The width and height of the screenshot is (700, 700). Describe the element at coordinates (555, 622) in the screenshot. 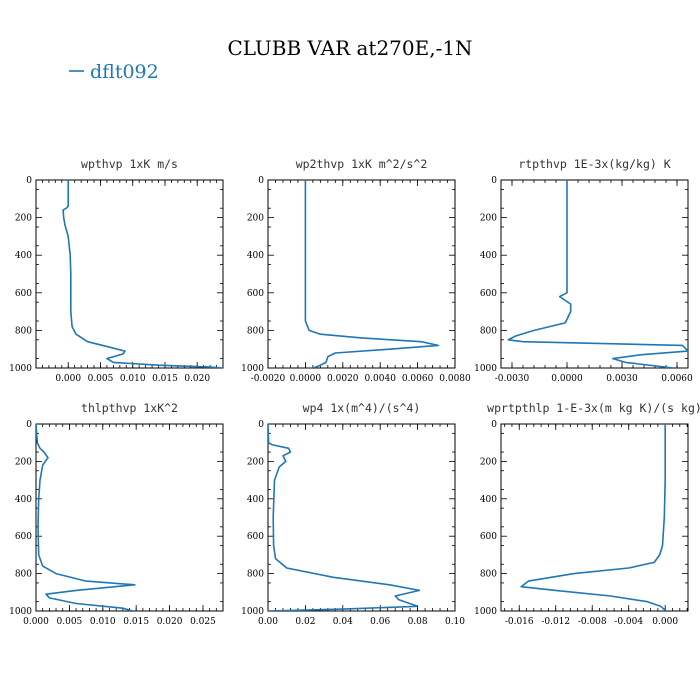

I see `x-tick-label: -0.012` at that location.